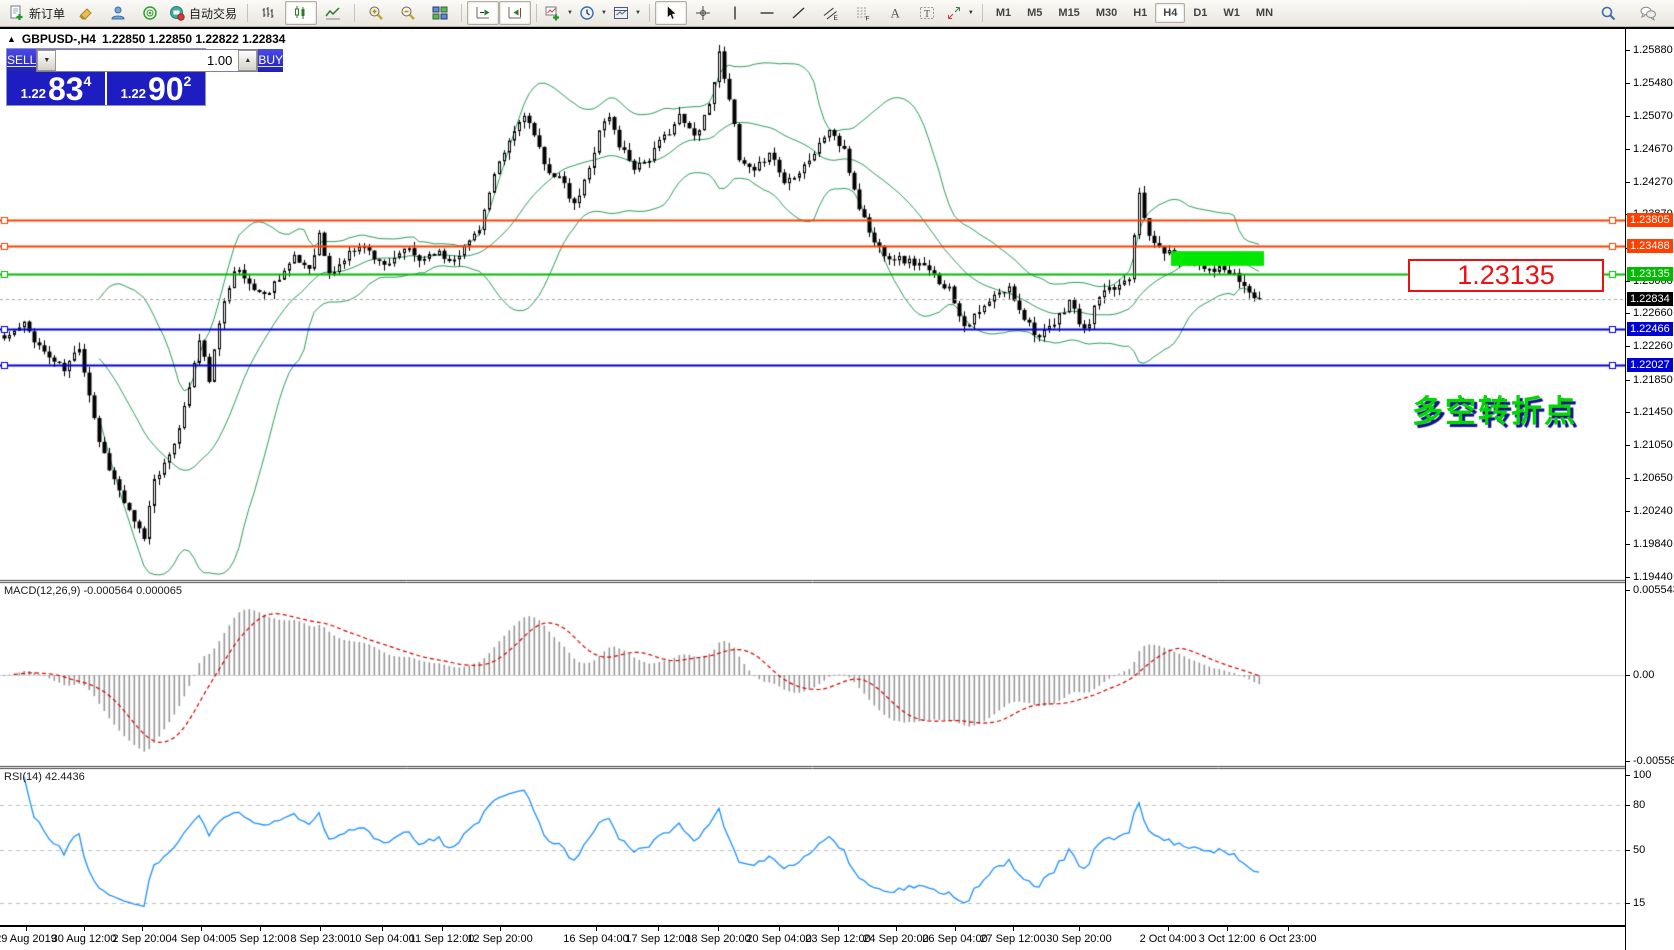  What do you see at coordinates (831, 13) in the screenshot?
I see `channel-button: E` at bounding box center [831, 13].